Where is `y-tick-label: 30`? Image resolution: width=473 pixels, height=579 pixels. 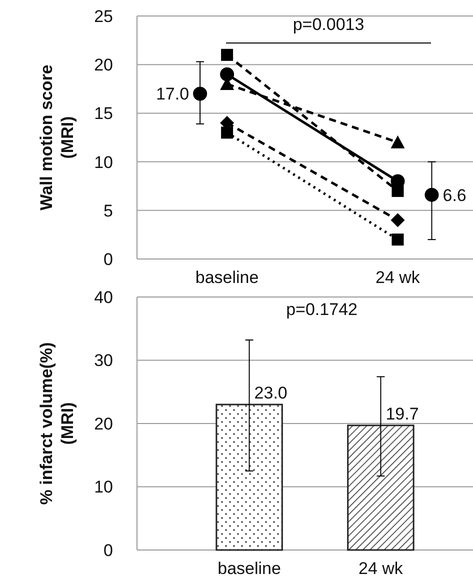
y-tick-label: 30 is located at coordinates (103, 360).